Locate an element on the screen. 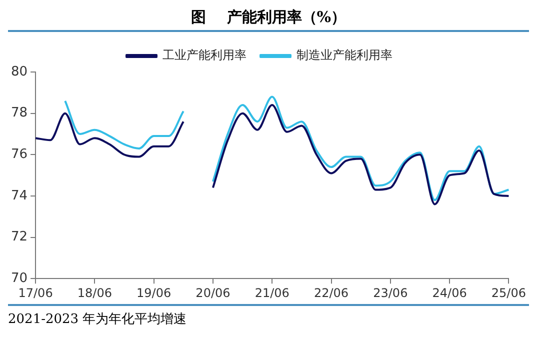 This screenshot has height=349, width=537. x-tick-label: 24/06 is located at coordinates (449, 293).